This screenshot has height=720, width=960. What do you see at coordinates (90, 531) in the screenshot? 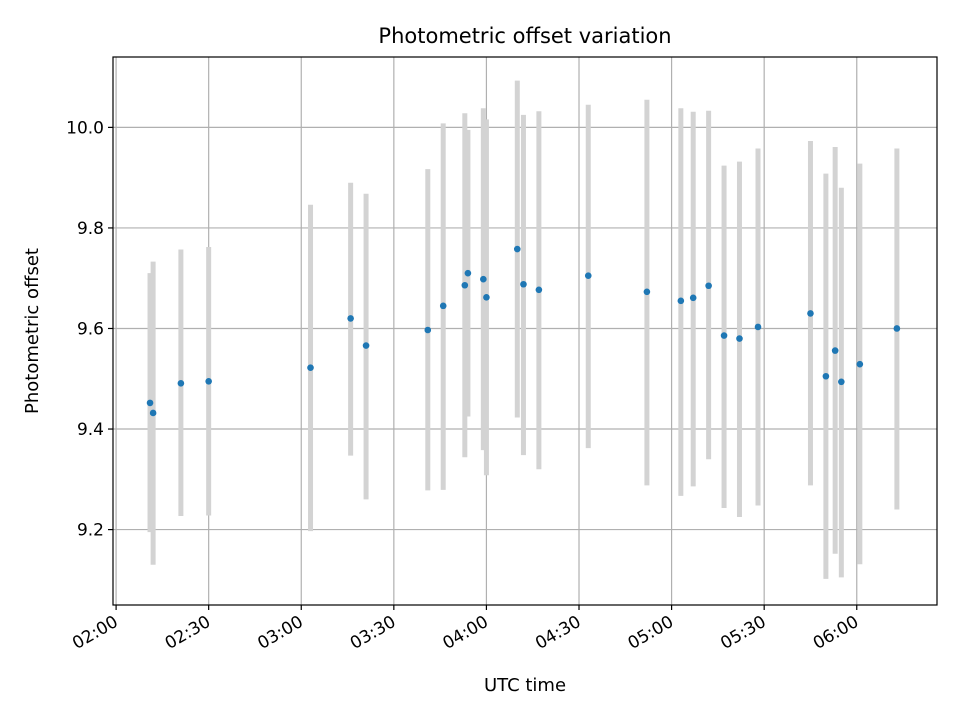
I see `y-tick-label: 9.2` at bounding box center [90, 531].